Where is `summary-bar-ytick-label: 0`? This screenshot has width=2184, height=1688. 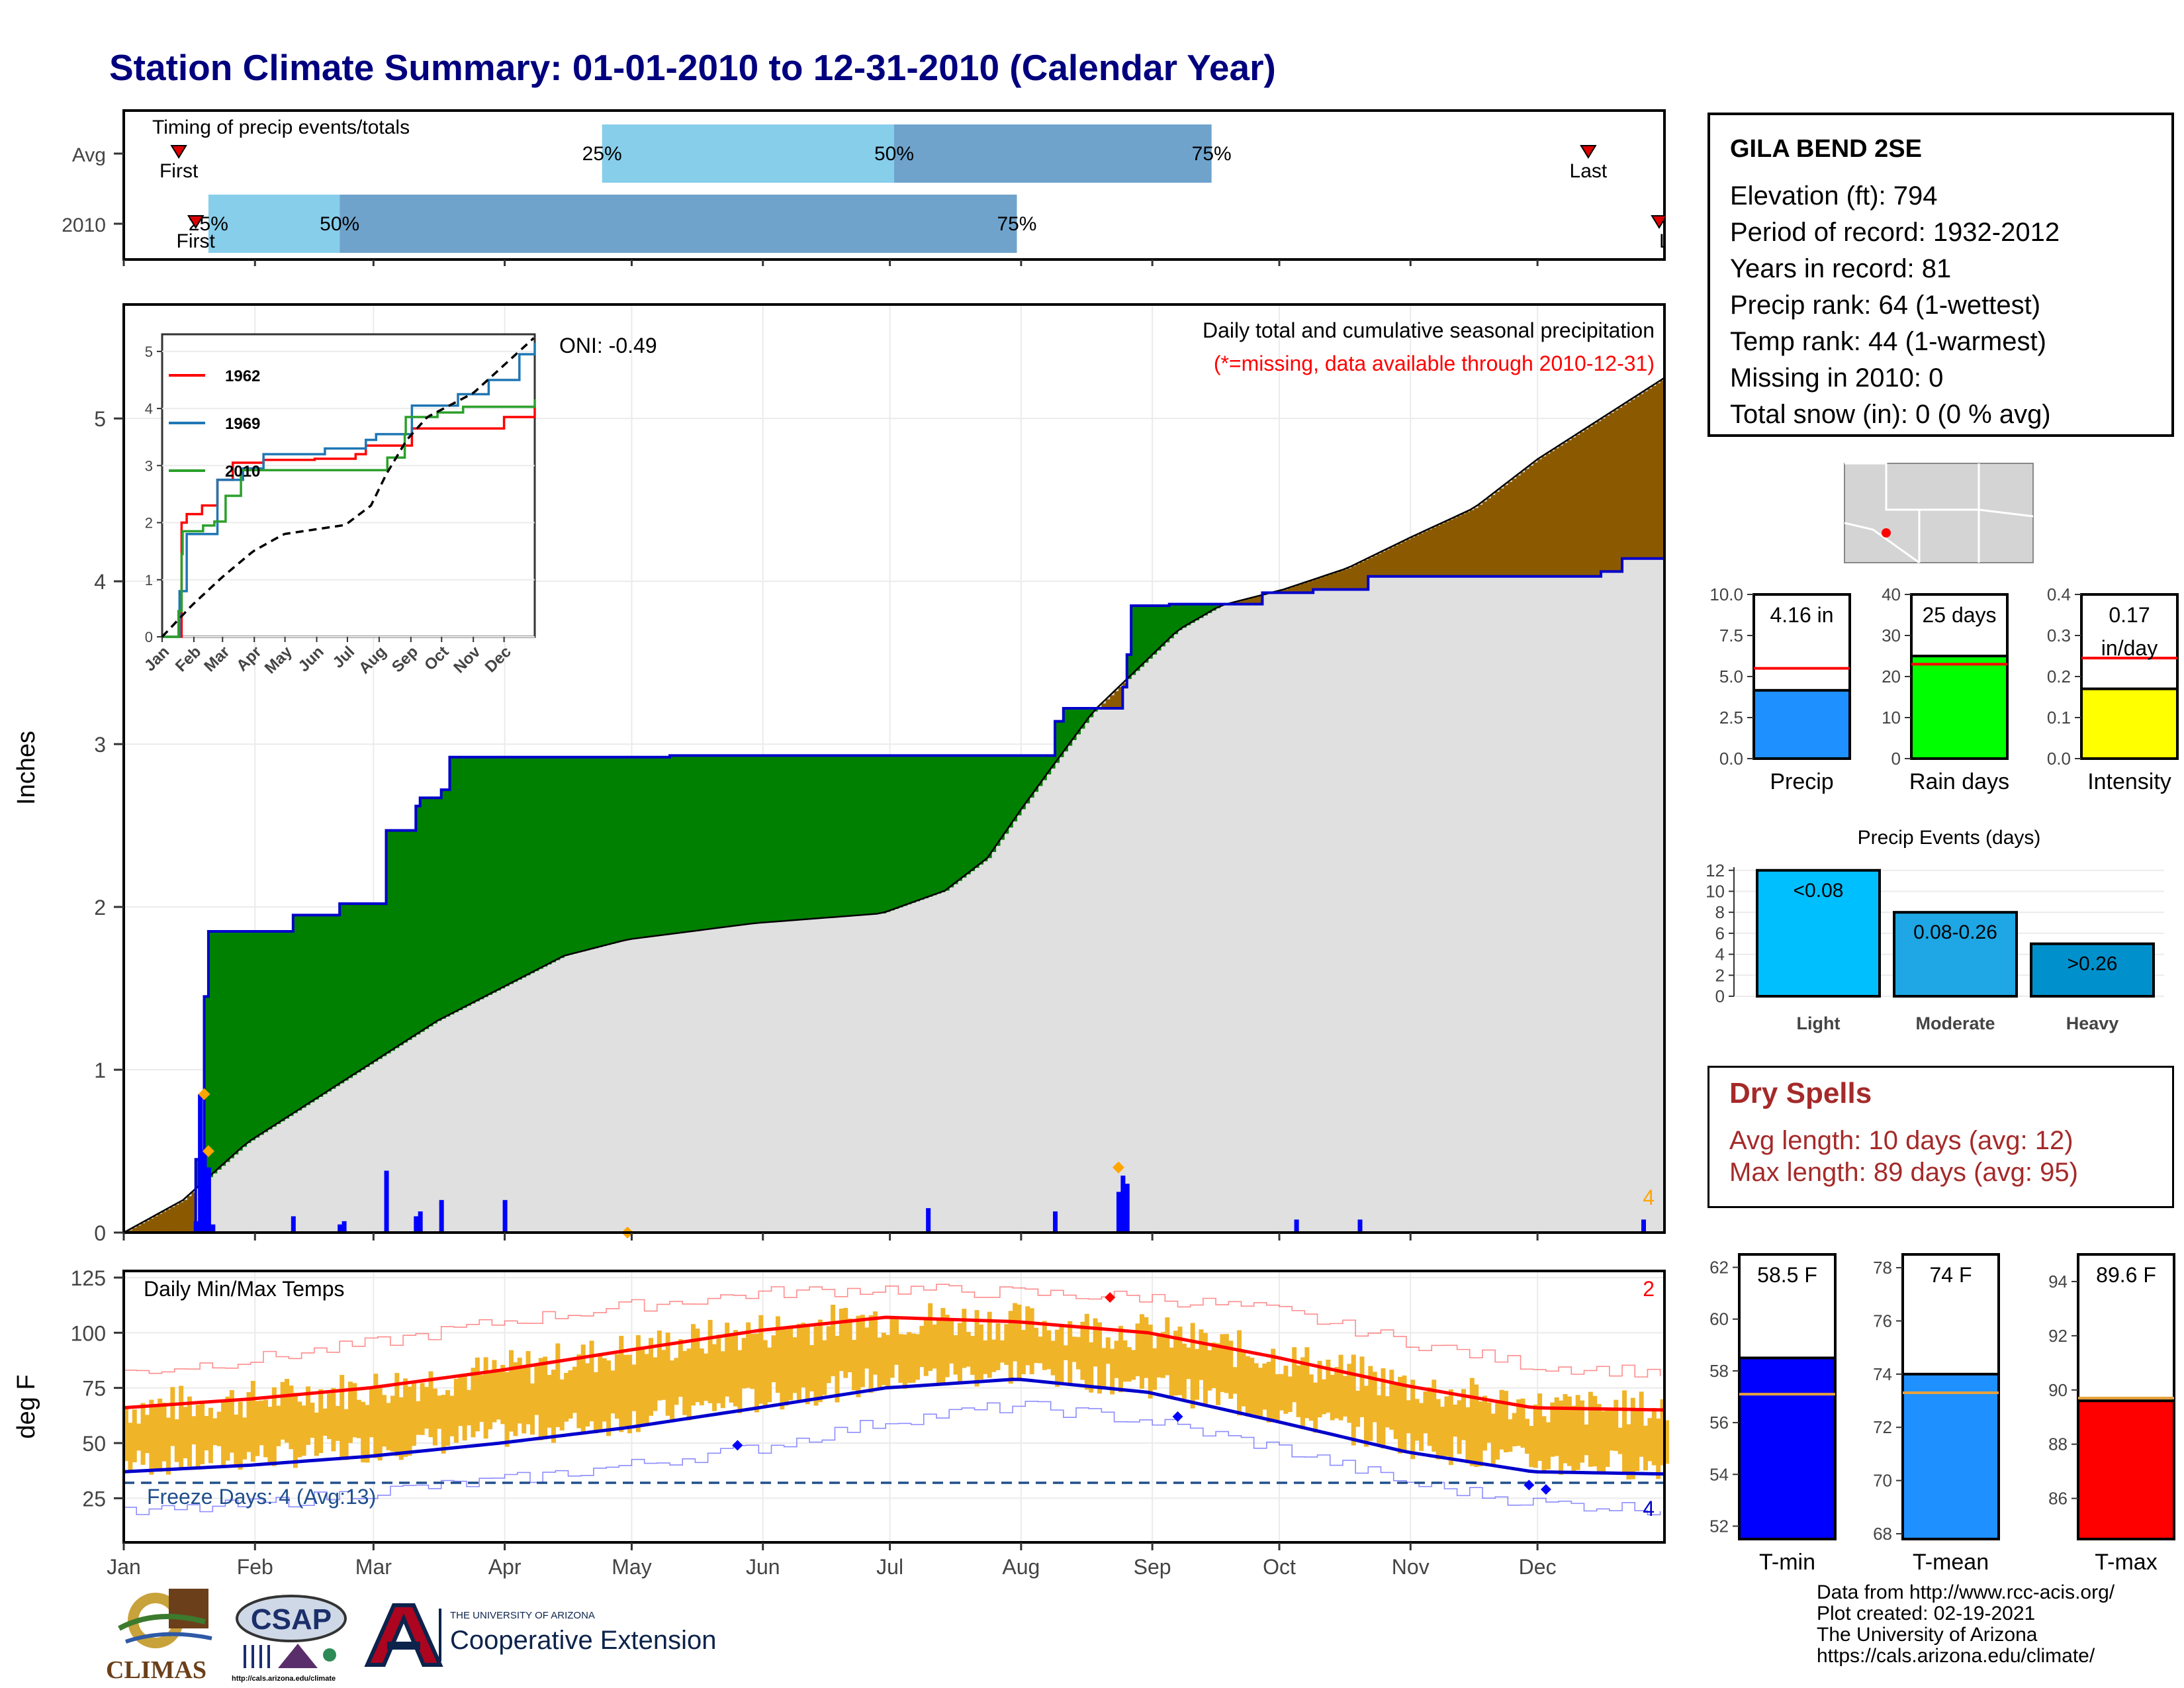
summary-bar-ytick-label: 0 is located at coordinates (1896, 759).